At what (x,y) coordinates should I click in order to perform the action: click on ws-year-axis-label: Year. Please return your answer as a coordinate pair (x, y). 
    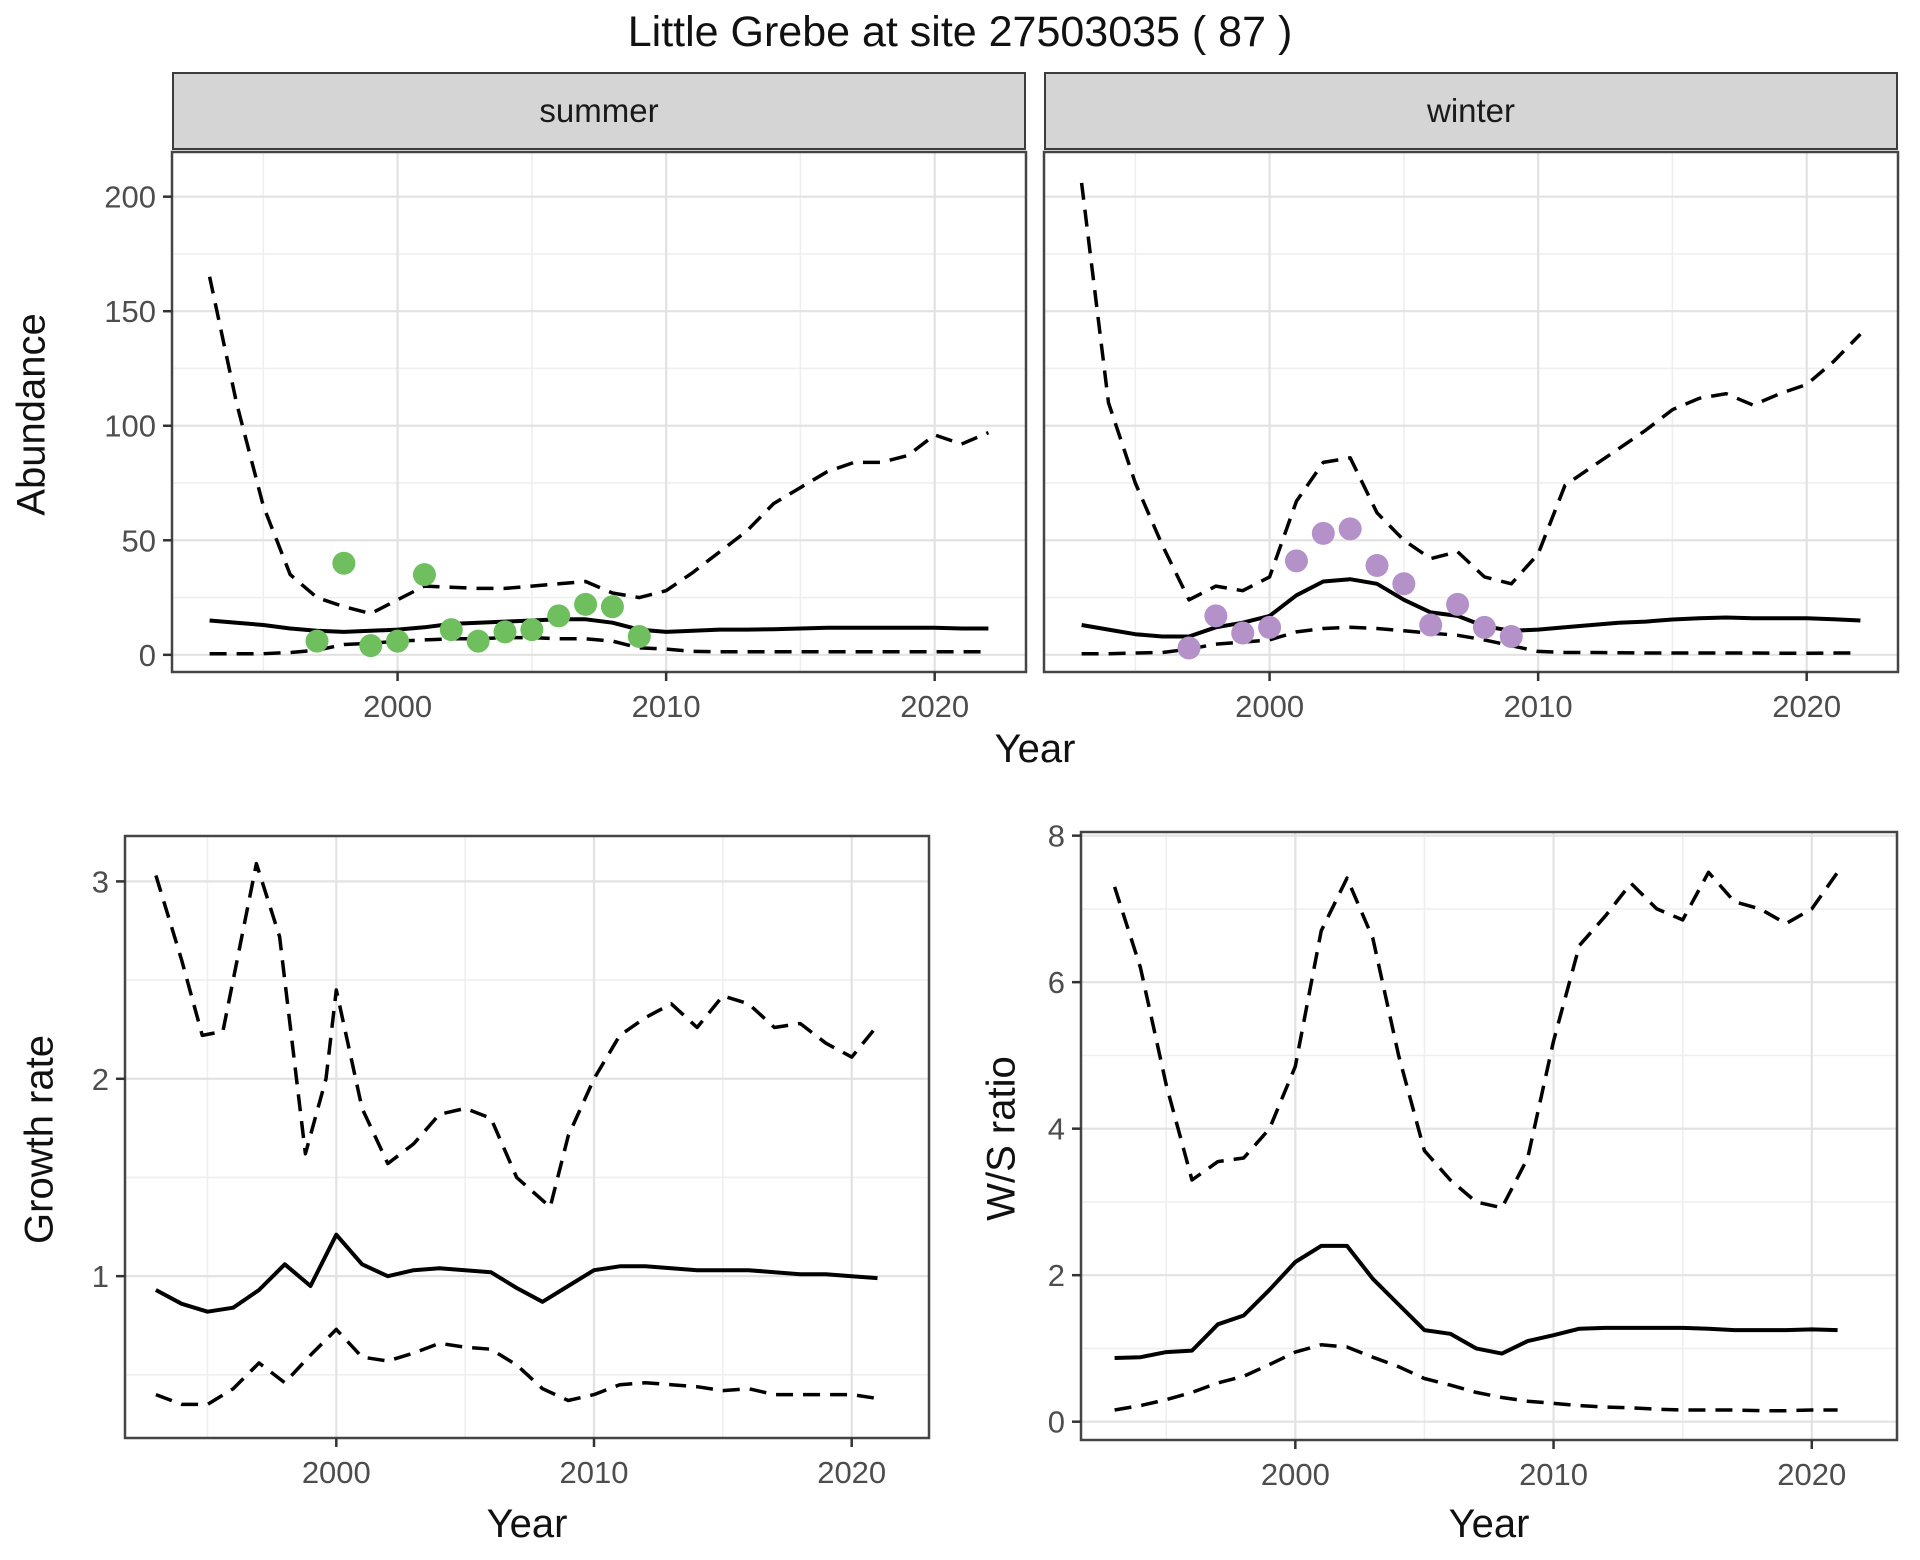
    Looking at the image, I should click on (1489, 1524).